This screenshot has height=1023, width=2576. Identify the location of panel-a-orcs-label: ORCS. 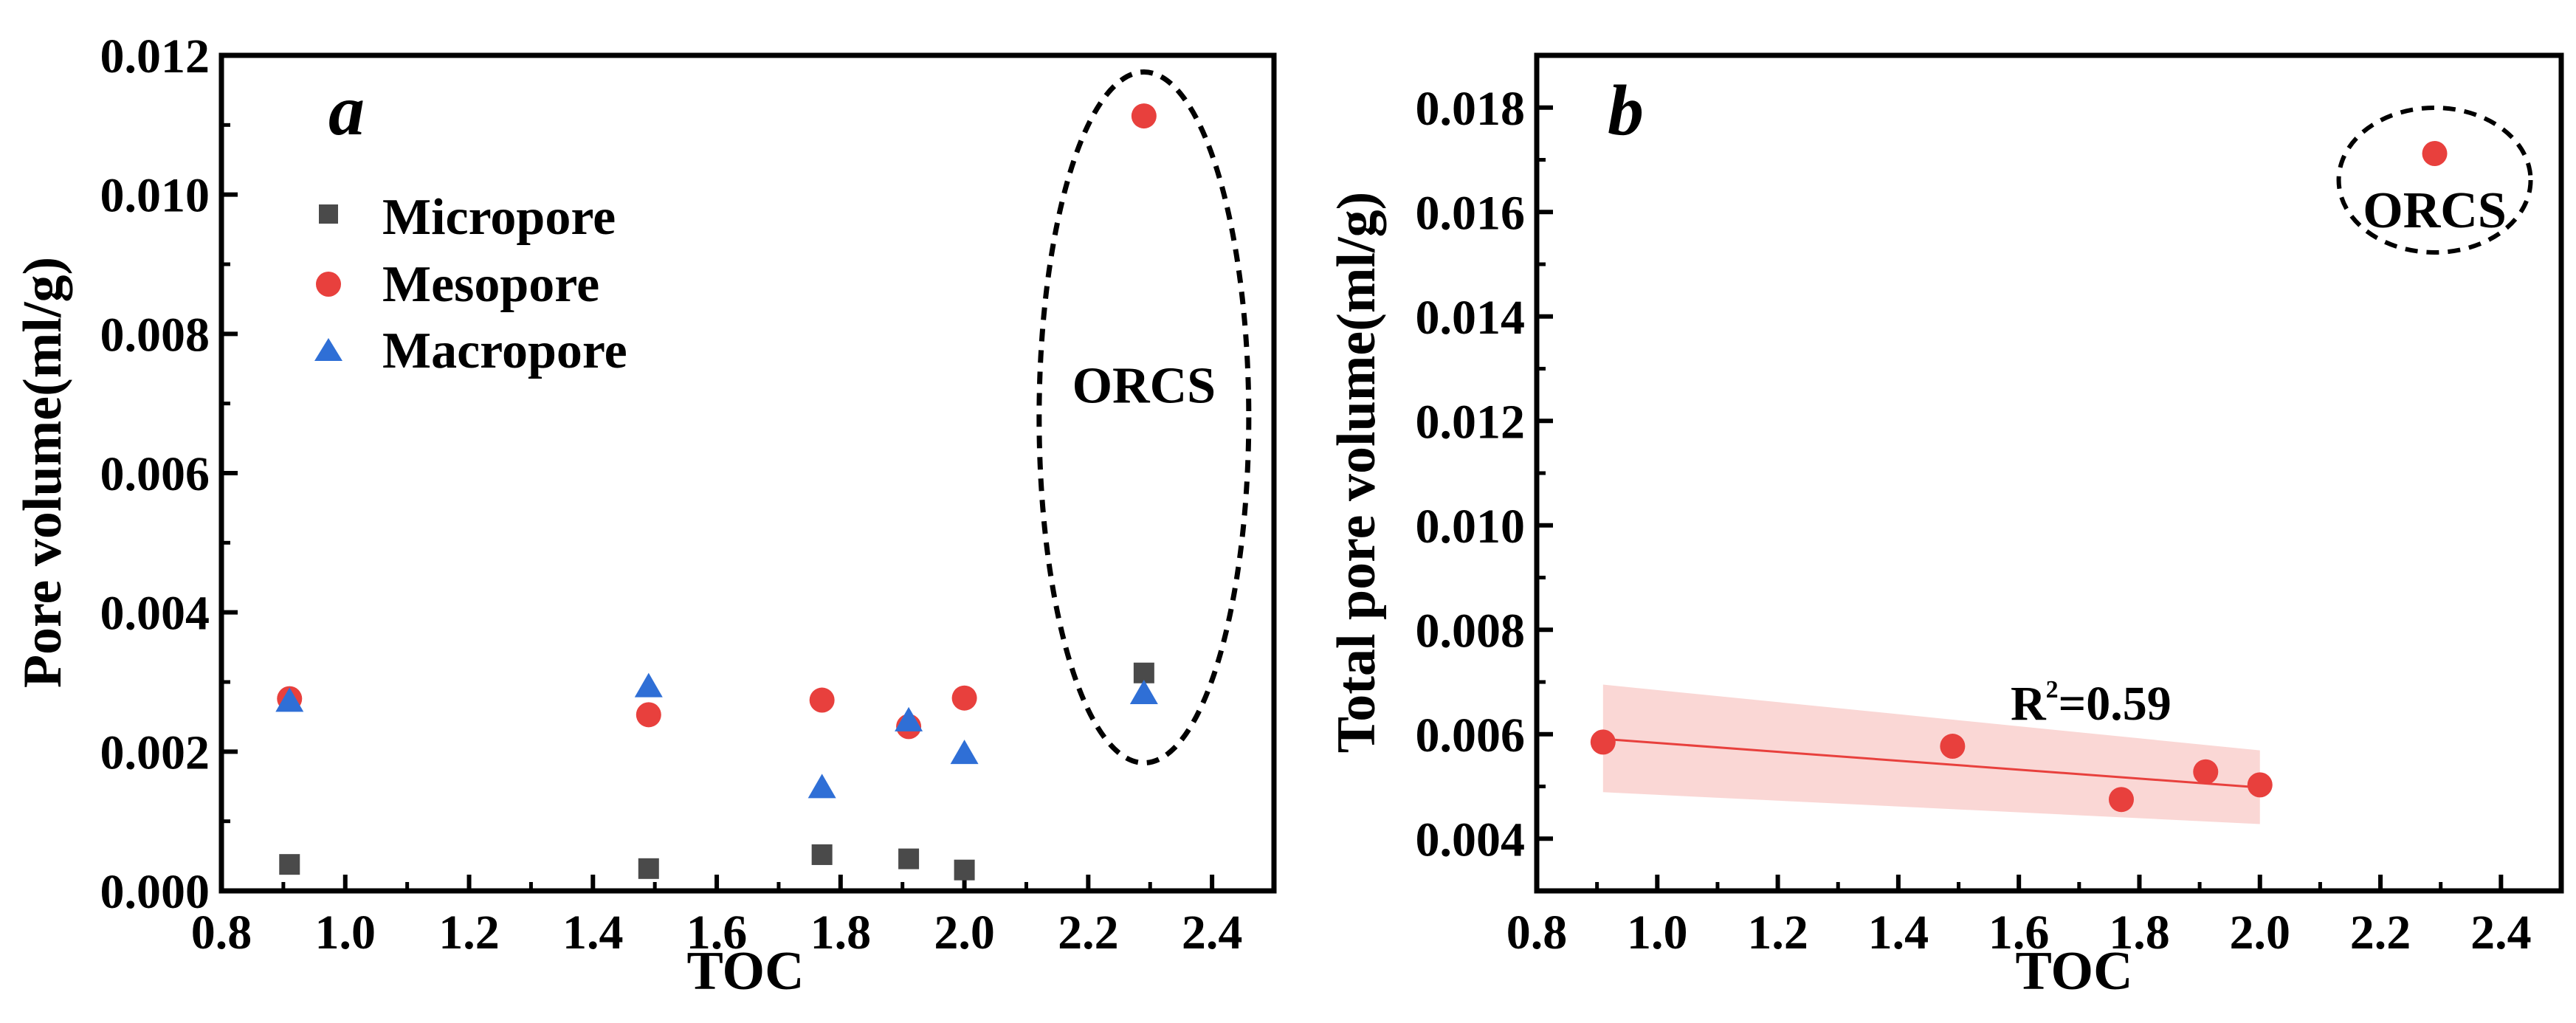
(1144, 386).